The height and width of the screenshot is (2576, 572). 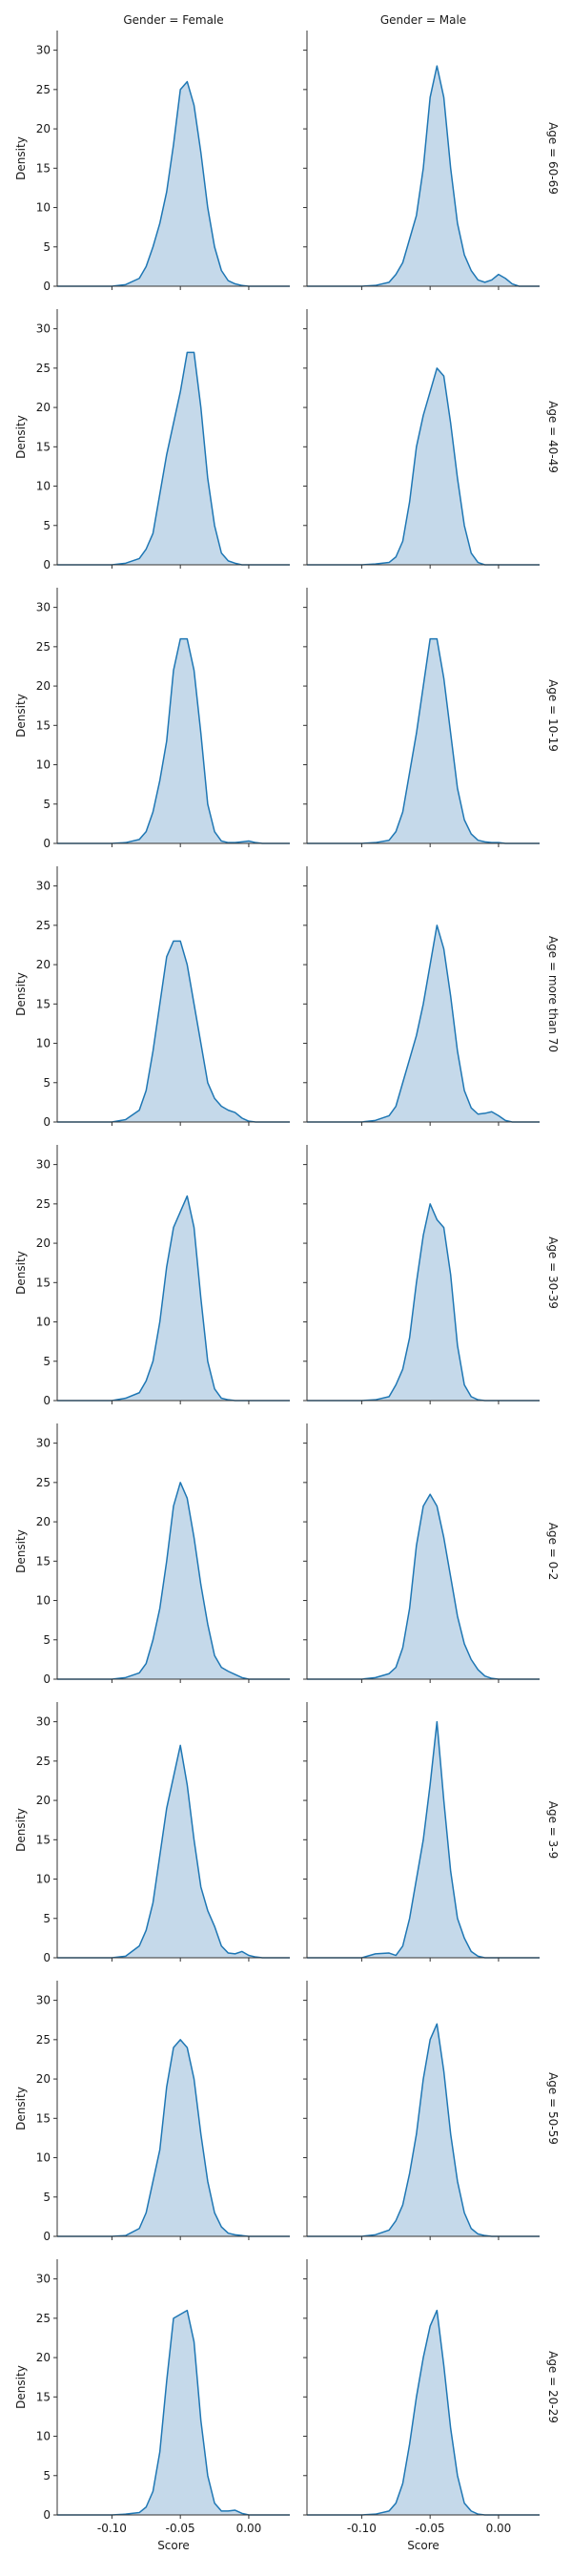 I want to click on y-tick-label-r0-5: 25, so click(x=43, y=89).